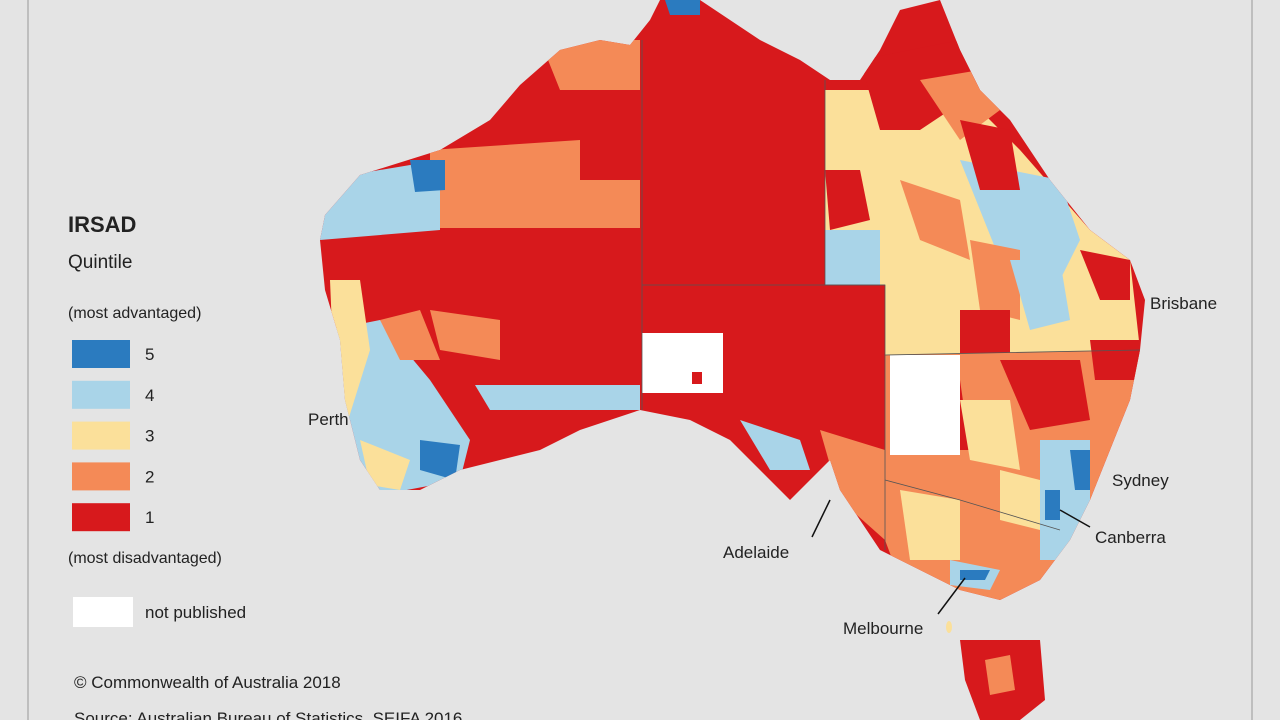  What do you see at coordinates (149, 354) in the screenshot?
I see `legend-label: 5` at bounding box center [149, 354].